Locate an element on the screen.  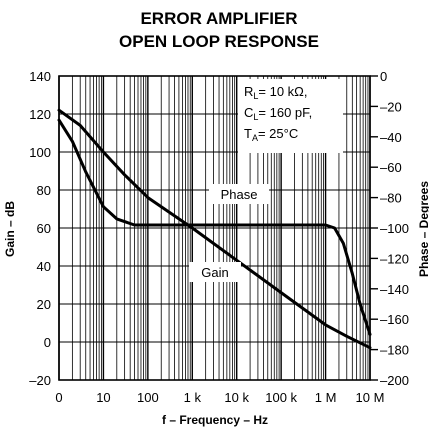
phase-series-label: Phase is located at coordinates (239, 194).